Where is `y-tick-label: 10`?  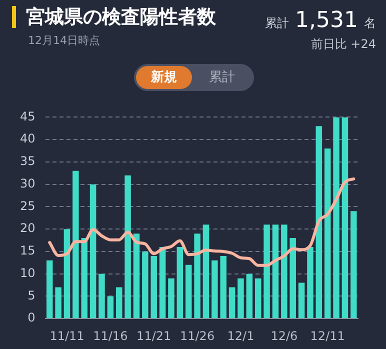
y-tick-label: 10 is located at coordinates (28, 273).